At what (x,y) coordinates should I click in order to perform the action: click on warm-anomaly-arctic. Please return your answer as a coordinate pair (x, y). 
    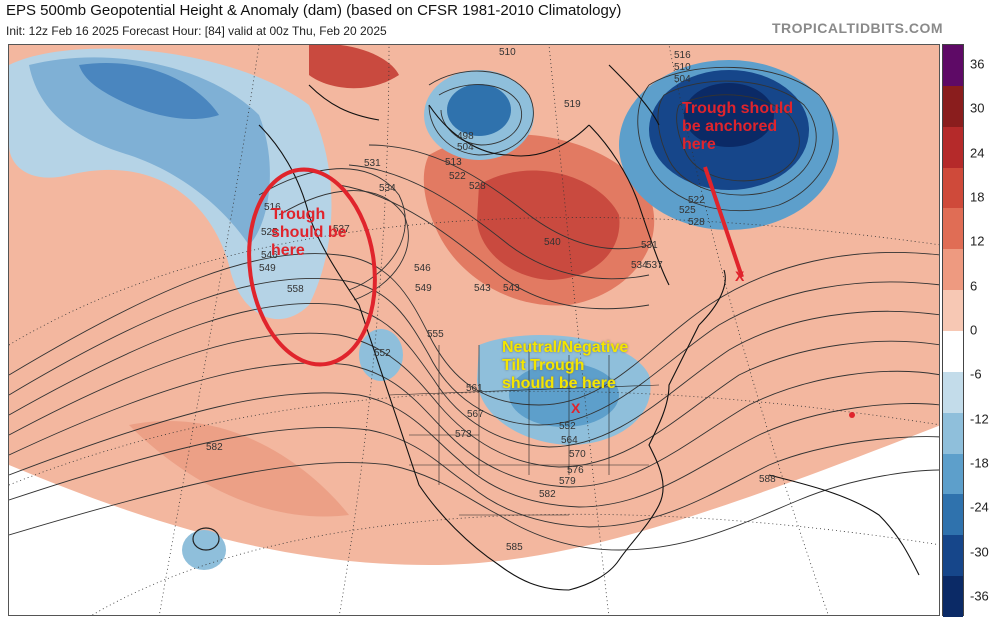
    Looking at the image, I should click on (354, 67).